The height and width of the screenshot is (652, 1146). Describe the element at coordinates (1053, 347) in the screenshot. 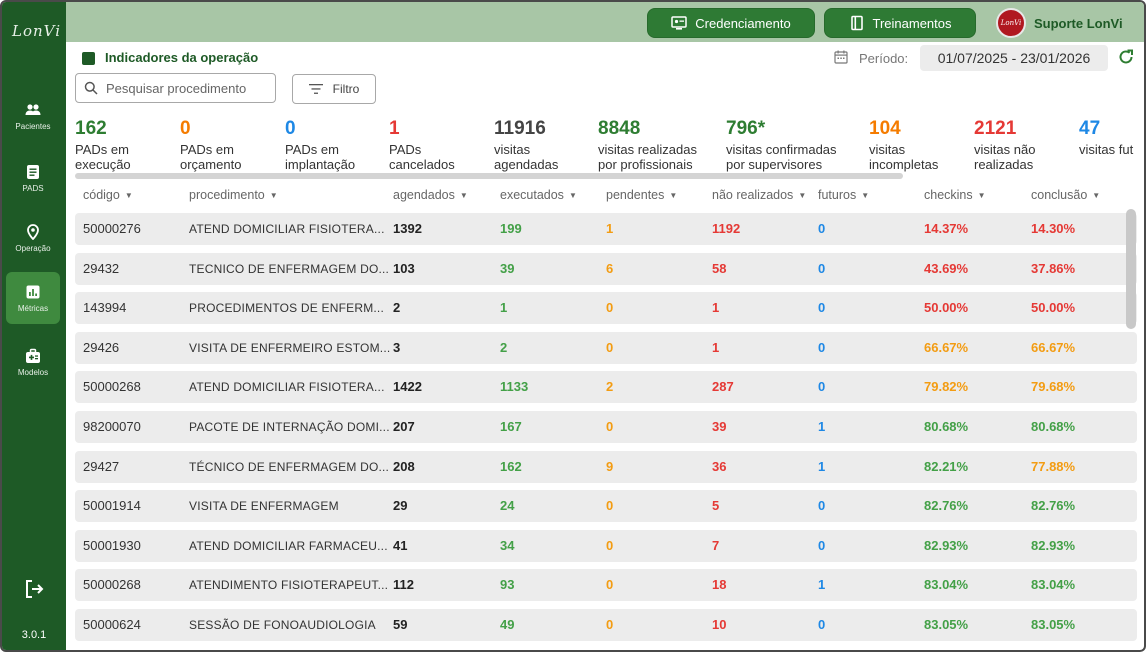

I see `cell-conclusao: 66.67%` at that location.